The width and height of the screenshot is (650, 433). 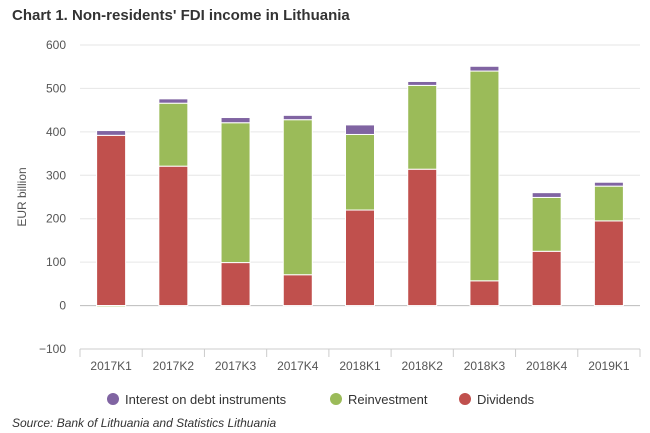 What do you see at coordinates (609, 366) in the screenshot?
I see `x-tick-label: 2019K1` at bounding box center [609, 366].